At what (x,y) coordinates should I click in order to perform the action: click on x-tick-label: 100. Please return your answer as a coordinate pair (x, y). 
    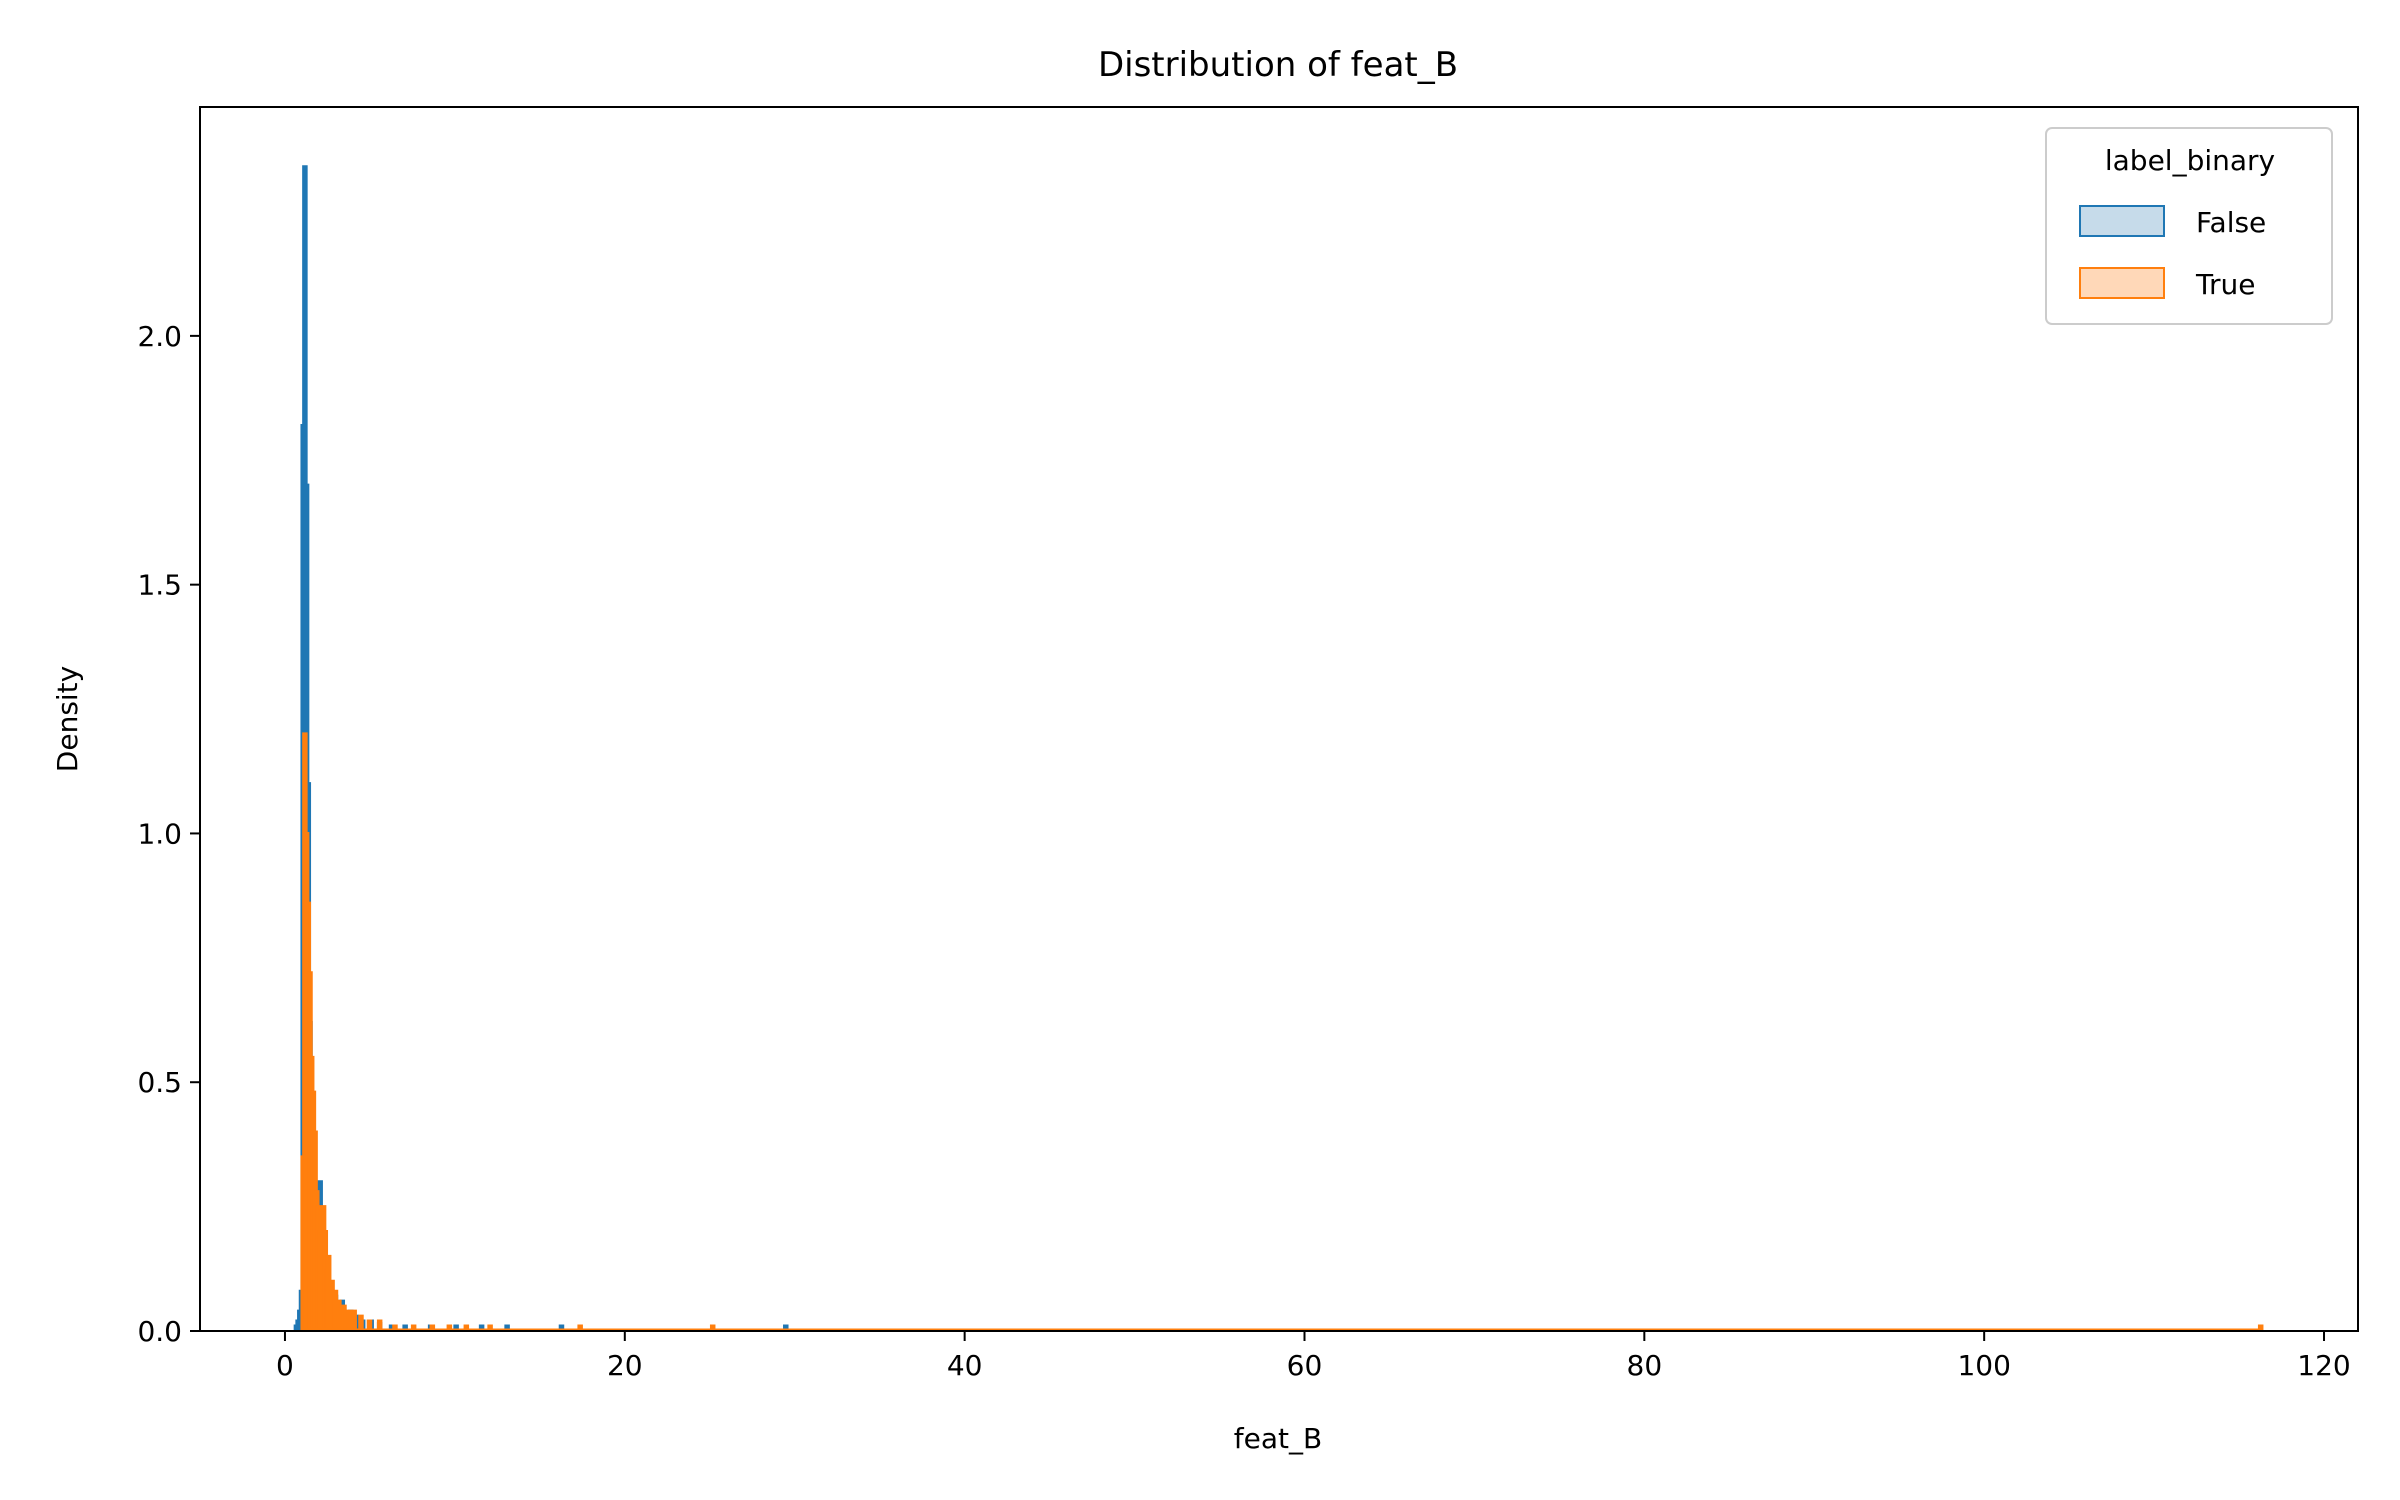
    Looking at the image, I should click on (1983, 1365).